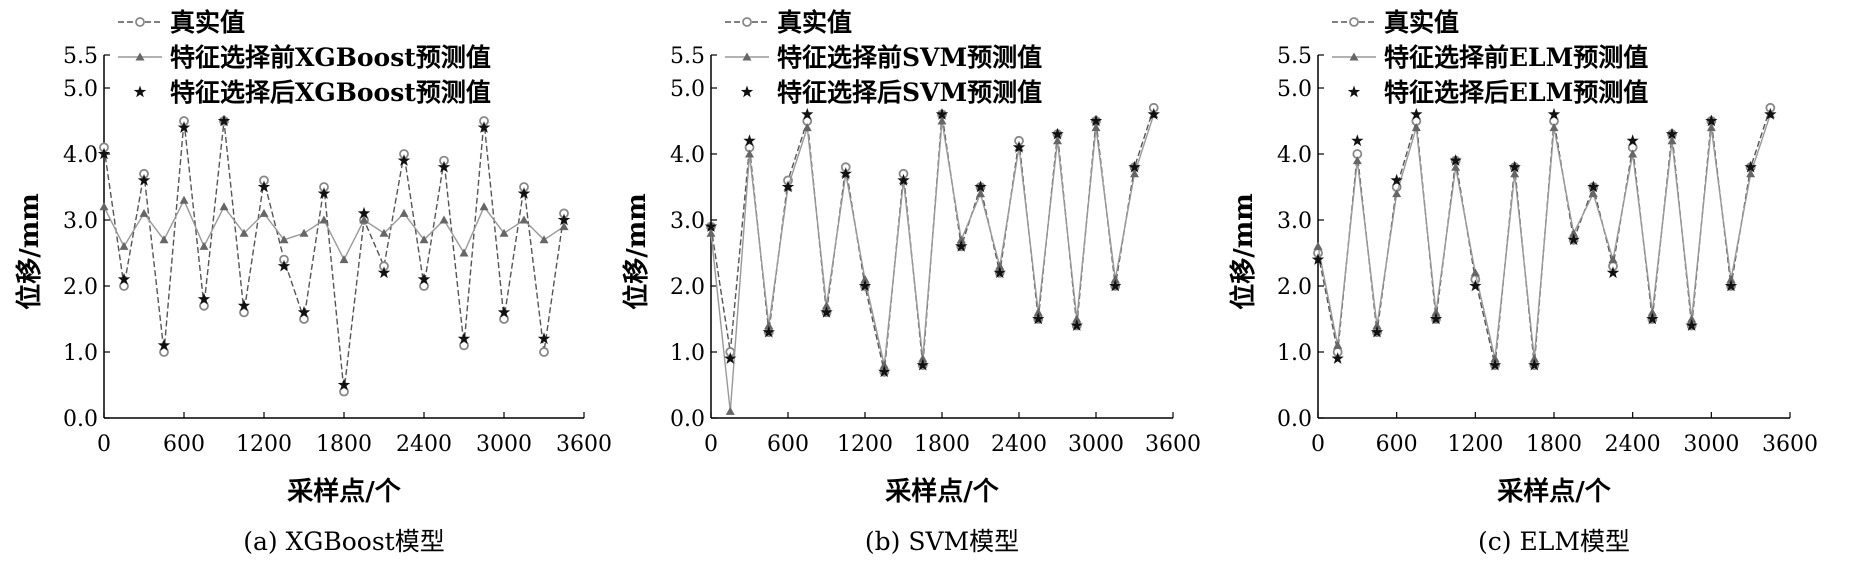 This screenshot has width=1850, height=564. I want to click on x-tick-label: 3000, so click(504, 444).